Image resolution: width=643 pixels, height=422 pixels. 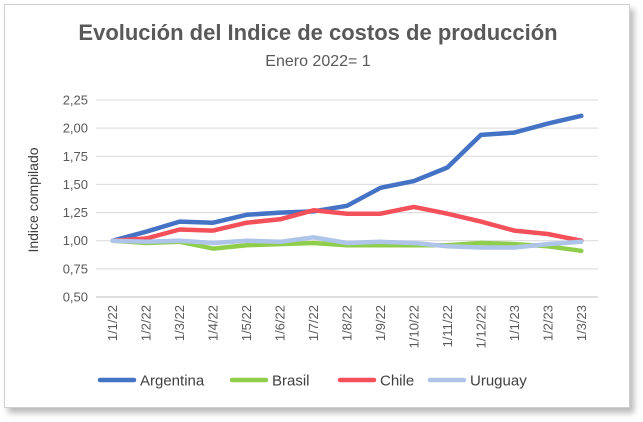 What do you see at coordinates (380, 323) in the screenshot?
I see `x-tick-label: 1/9/22` at bounding box center [380, 323].